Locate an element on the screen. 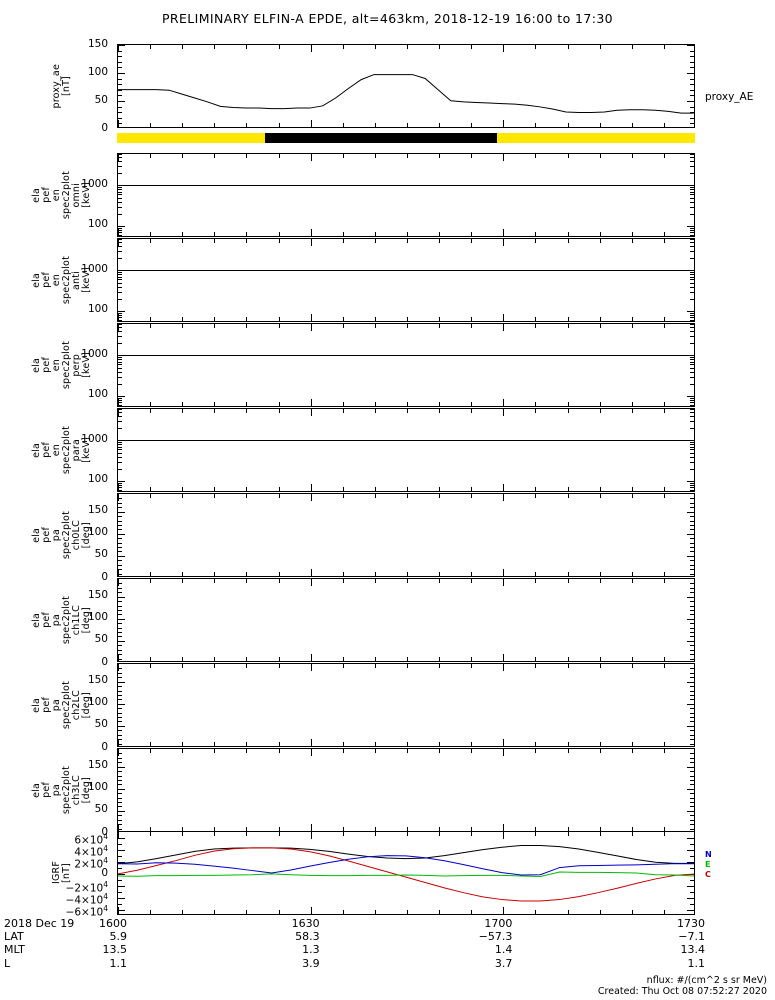 The image size is (775, 1000). panel-reference-line is located at coordinates (406, 186).